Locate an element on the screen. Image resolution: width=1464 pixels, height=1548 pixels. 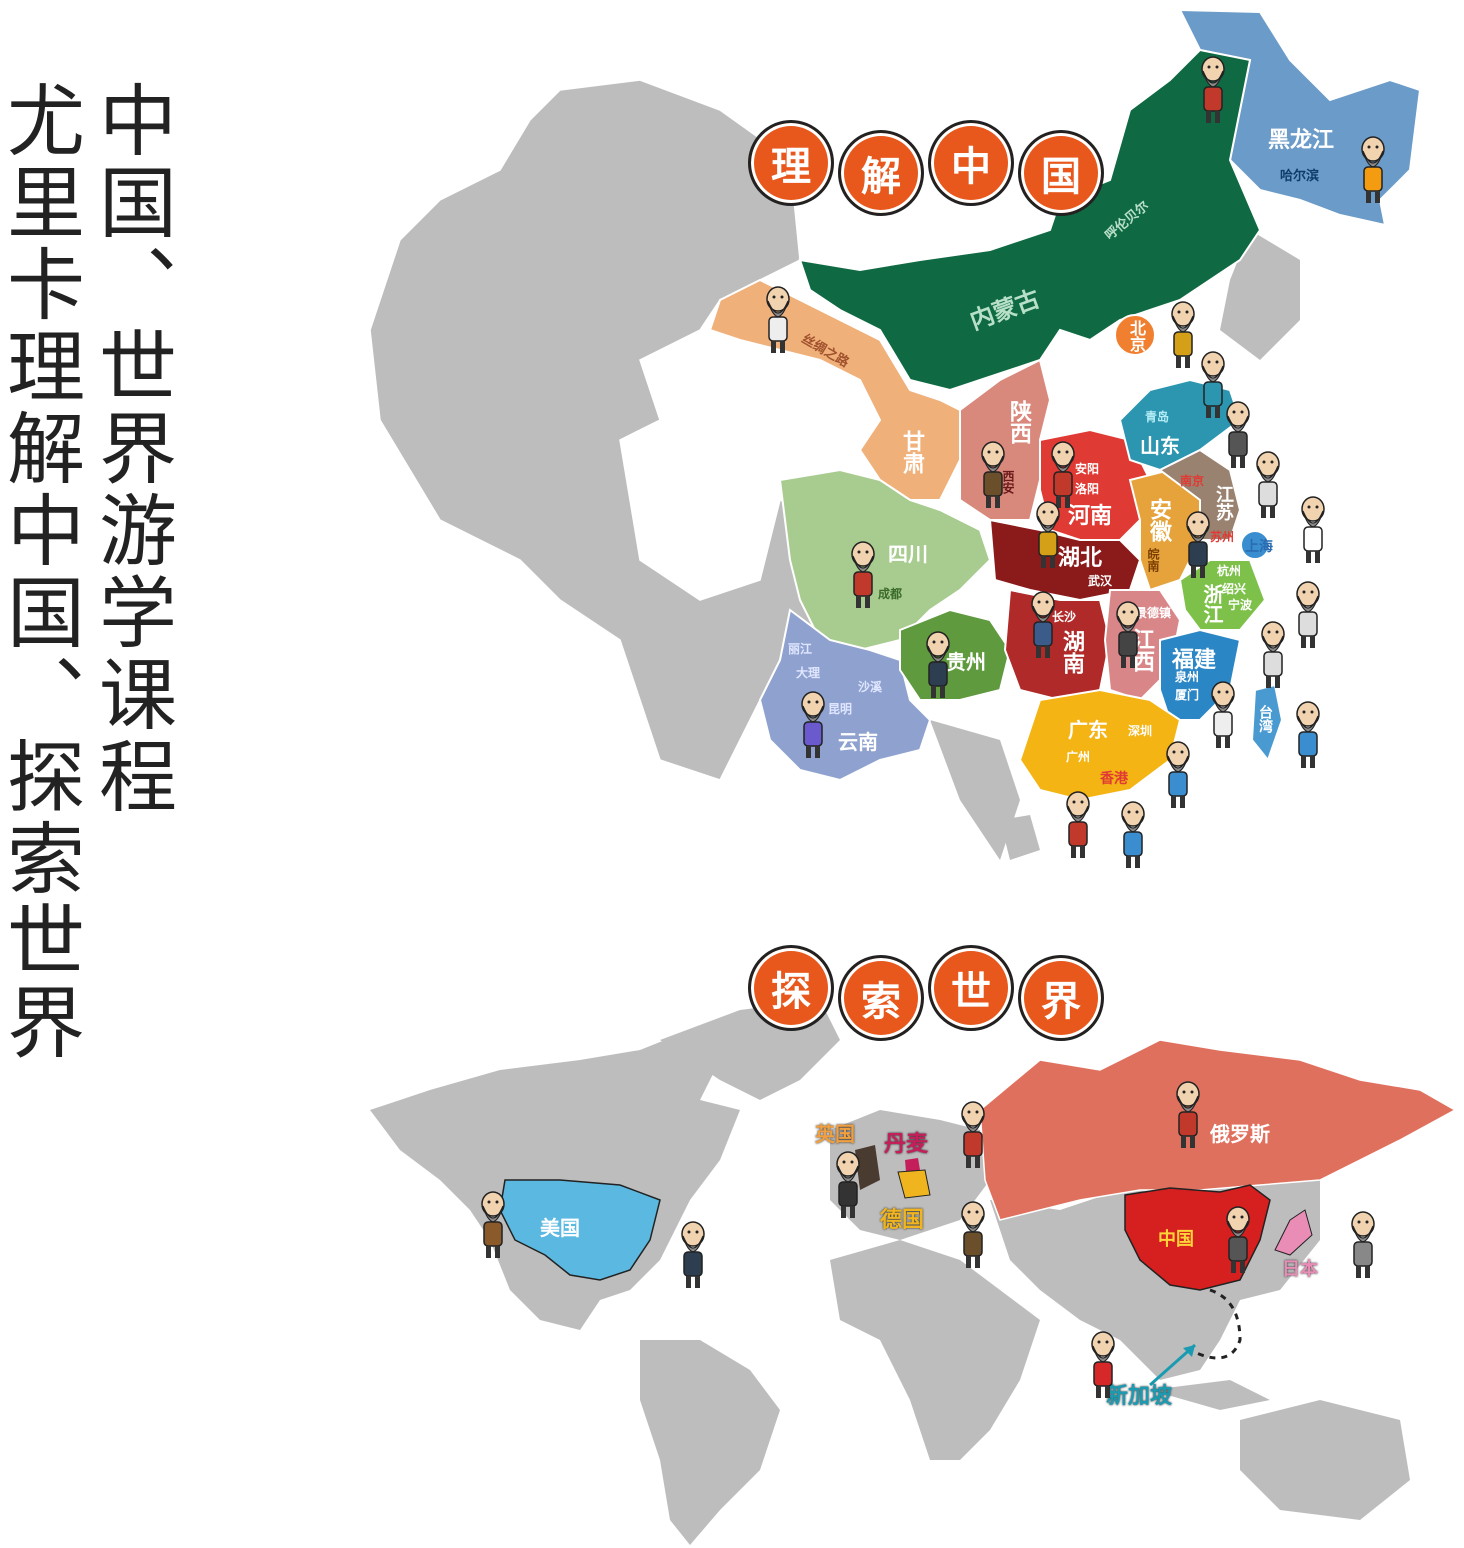
world-usa is located at coordinates (580, 1230).